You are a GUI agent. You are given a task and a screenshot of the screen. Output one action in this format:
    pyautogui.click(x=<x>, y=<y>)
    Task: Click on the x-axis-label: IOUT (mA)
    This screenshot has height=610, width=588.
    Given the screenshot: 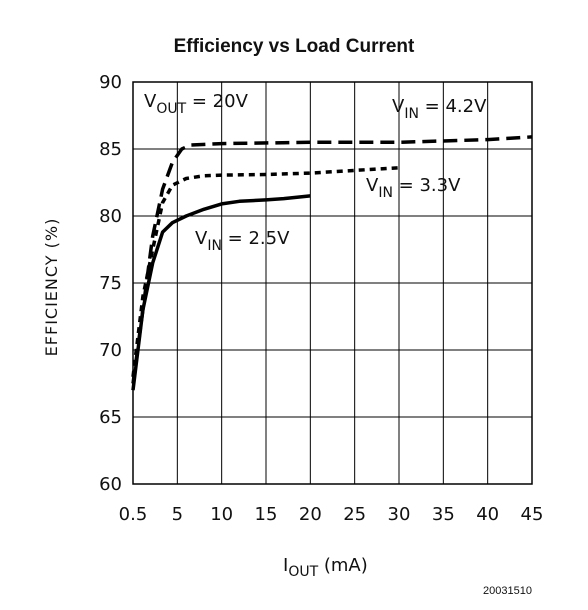 What is the action you would take?
    pyautogui.click(x=325, y=567)
    